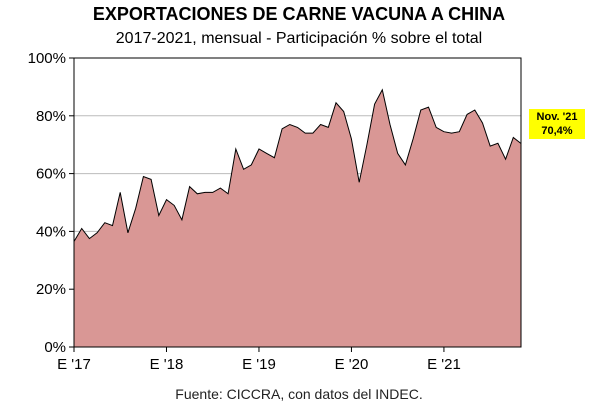 This screenshot has width=598, height=420. I want to click on y-tick-label: 40%, so click(51, 231).